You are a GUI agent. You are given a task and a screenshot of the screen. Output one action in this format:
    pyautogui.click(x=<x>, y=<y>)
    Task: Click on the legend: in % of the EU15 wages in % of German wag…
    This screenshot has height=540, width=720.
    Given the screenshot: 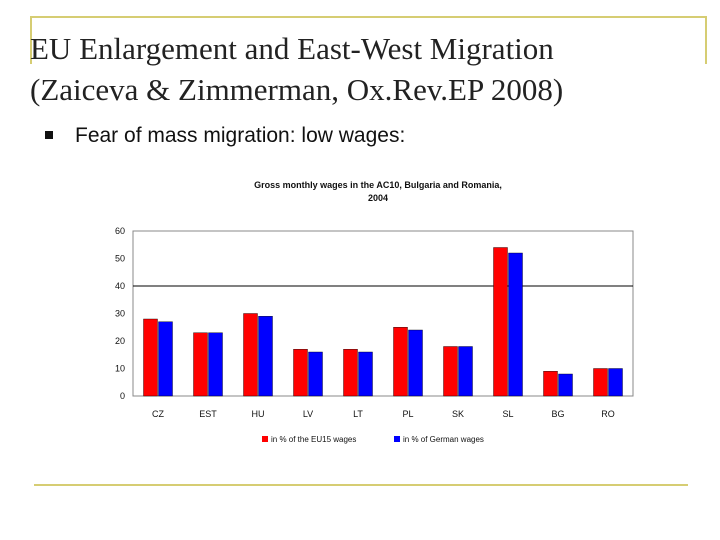 What is the action you would take?
    pyautogui.click(x=373, y=439)
    